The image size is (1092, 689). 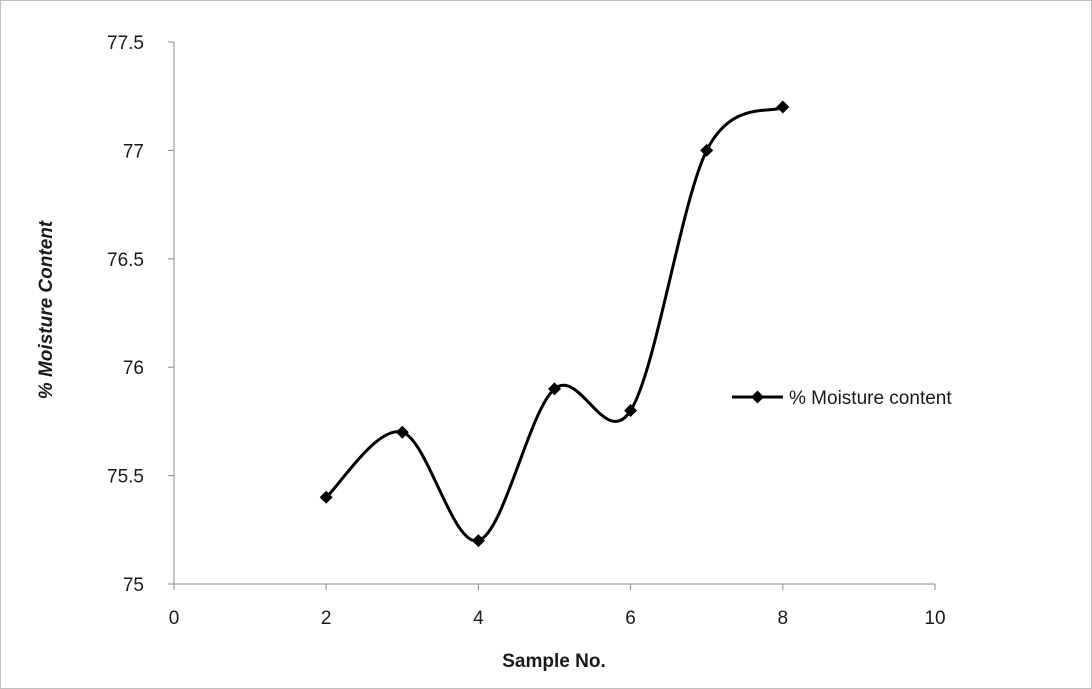 What do you see at coordinates (133, 151) in the screenshot?
I see `y-tick-label: 77` at bounding box center [133, 151].